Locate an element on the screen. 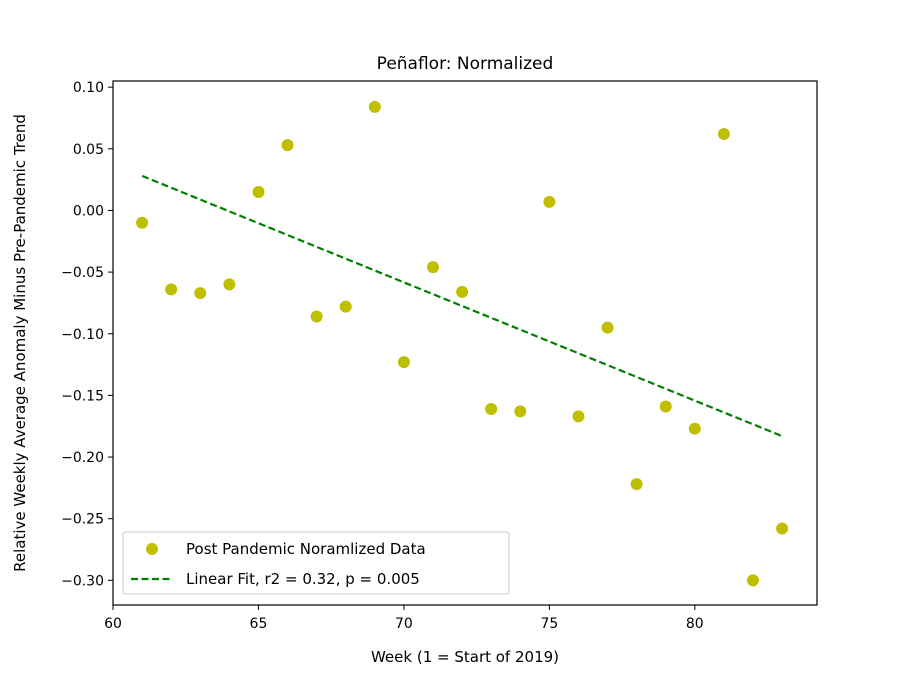 The height and width of the screenshot is (680, 907). x-tick-label: 65 is located at coordinates (259, 624).